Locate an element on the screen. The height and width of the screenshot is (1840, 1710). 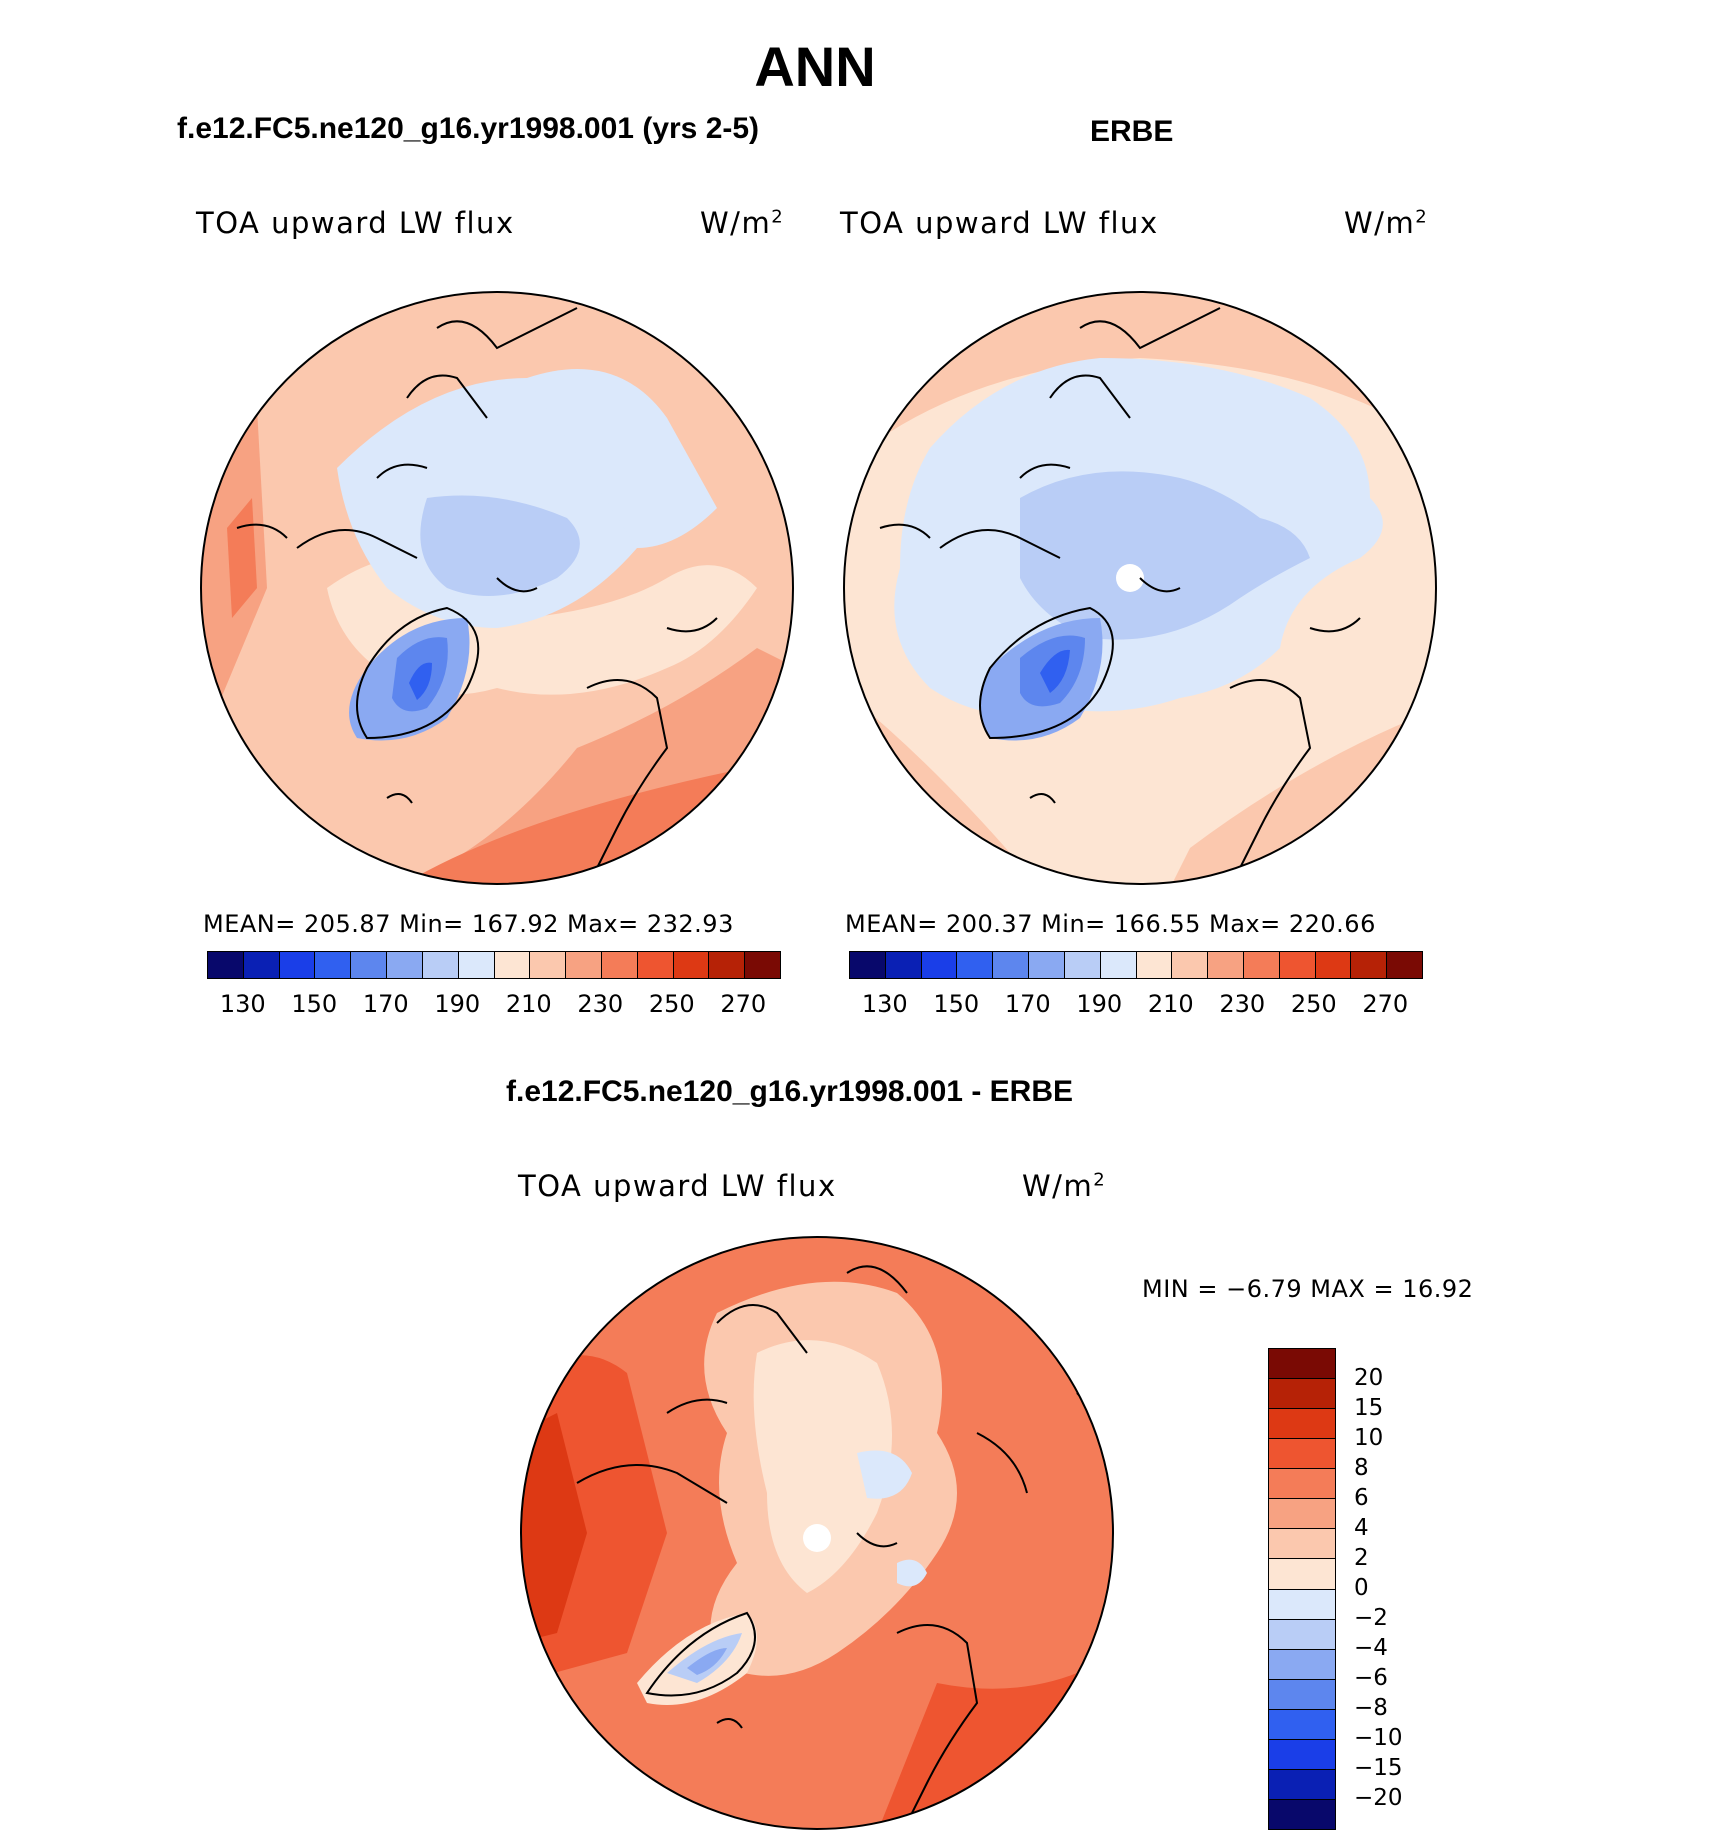
colorbar-level-label: 20 is located at coordinates (1369, 1378).